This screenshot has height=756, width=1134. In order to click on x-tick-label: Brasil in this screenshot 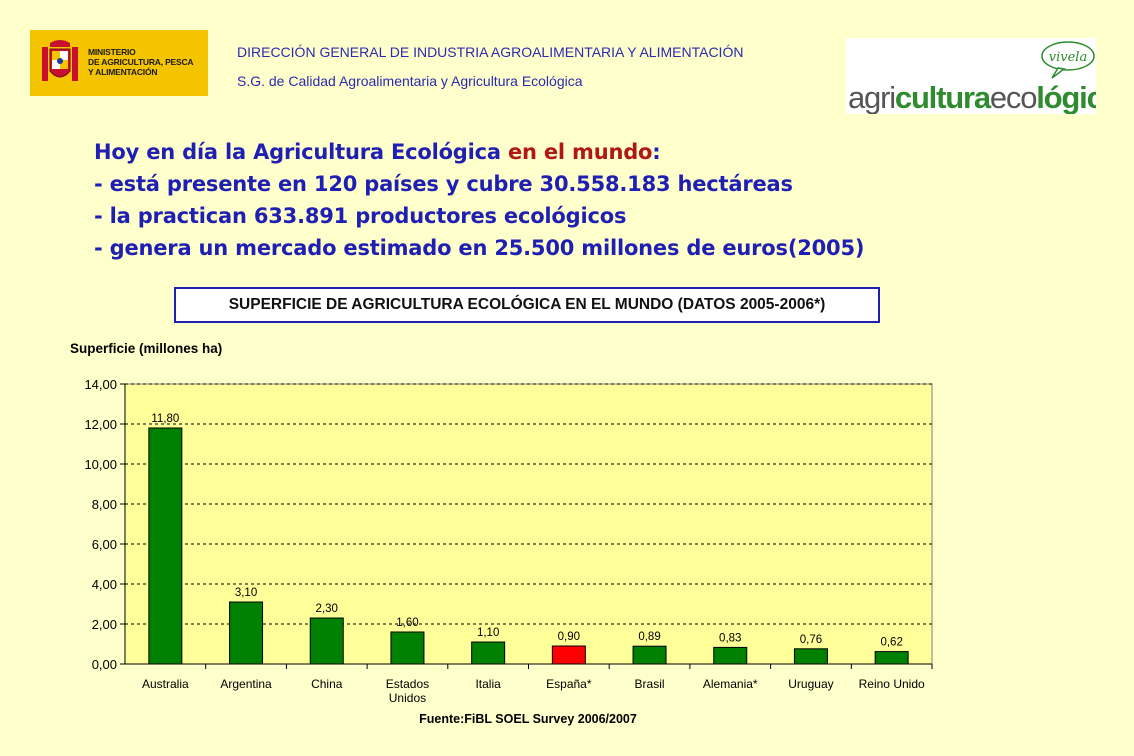, I will do `click(650, 684)`.